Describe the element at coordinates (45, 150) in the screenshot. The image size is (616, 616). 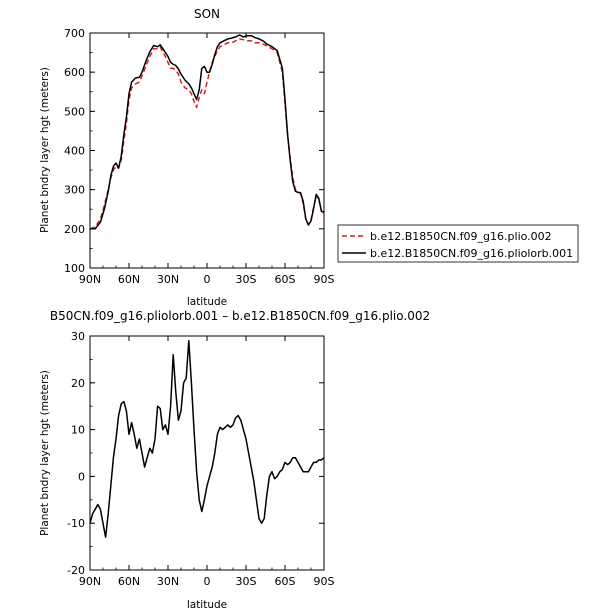
I see `top-y-axis-label: Planet bndry layer hgt (meters)` at that location.